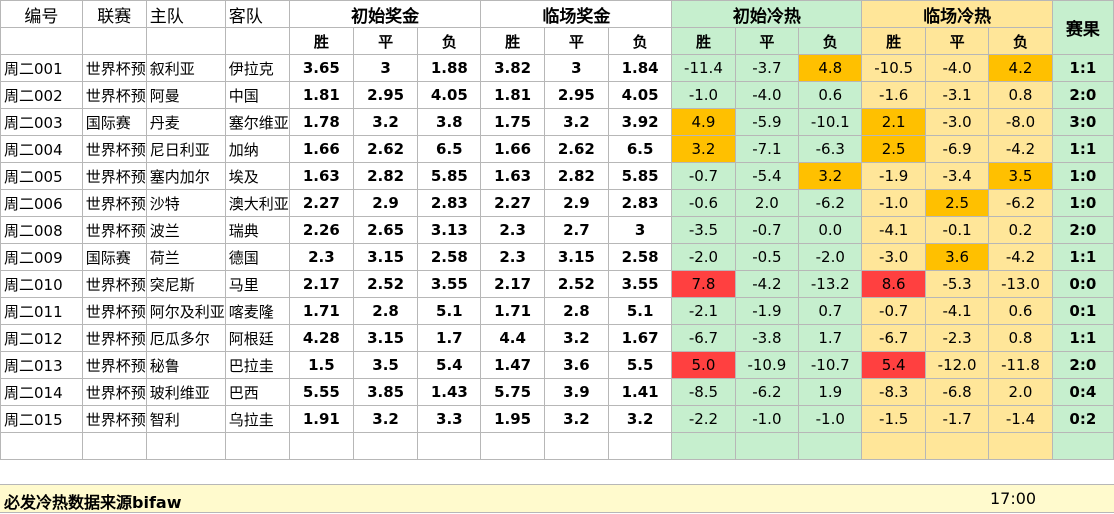  What do you see at coordinates (1020, 230) in the screenshot?
I see `cell-live-heat-lose: 0.2` at bounding box center [1020, 230].